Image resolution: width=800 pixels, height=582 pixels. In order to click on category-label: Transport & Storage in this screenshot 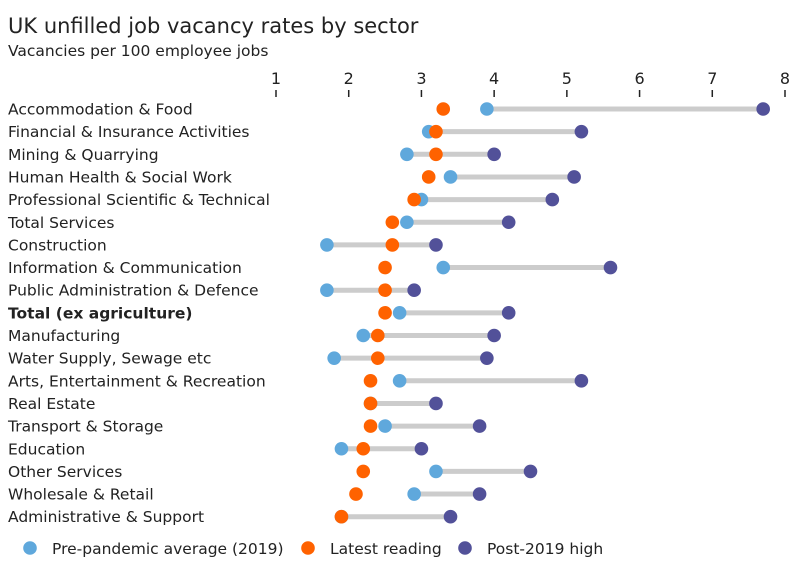, I will do `click(85, 427)`.